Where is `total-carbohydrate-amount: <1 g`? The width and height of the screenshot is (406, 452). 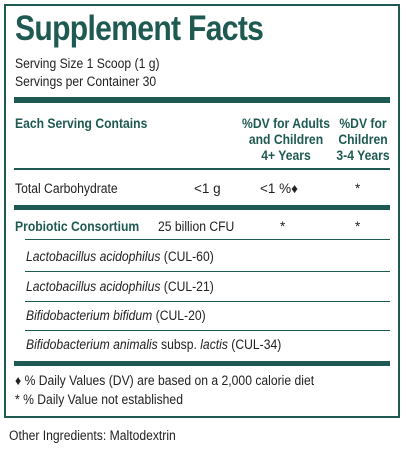 total-carbohydrate-amount: <1 g is located at coordinates (207, 188).